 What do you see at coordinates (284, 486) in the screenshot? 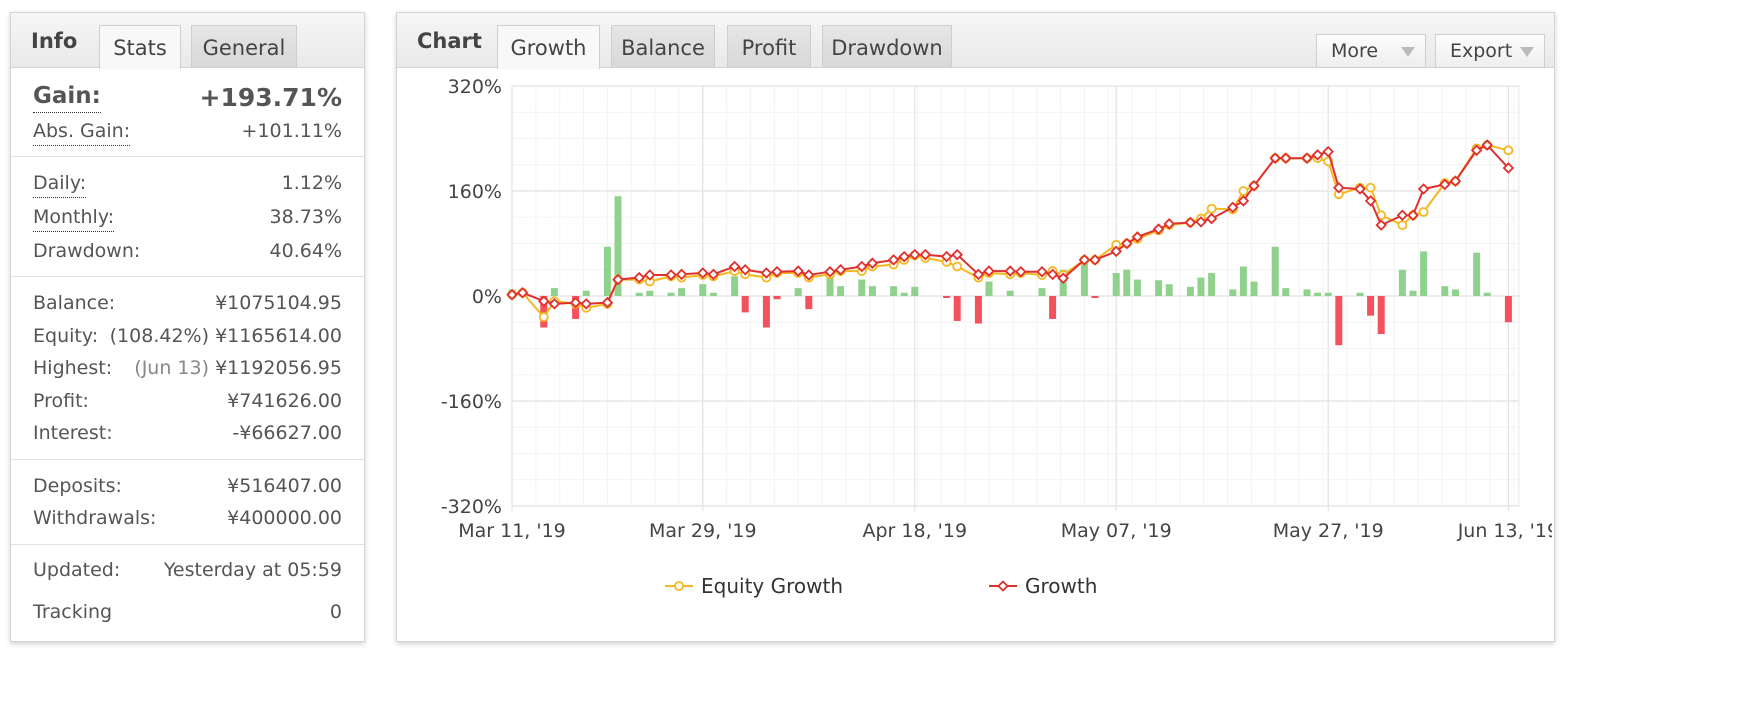
I see `deposits-value: ¥516407.00` at bounding box center [284, 486].